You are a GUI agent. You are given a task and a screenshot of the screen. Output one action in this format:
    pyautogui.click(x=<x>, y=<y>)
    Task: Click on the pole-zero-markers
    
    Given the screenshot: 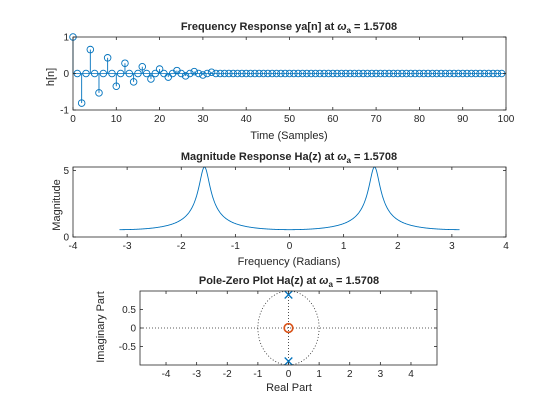 What is the action you would take?
    pyautogui.click(x=288, y=328)
    